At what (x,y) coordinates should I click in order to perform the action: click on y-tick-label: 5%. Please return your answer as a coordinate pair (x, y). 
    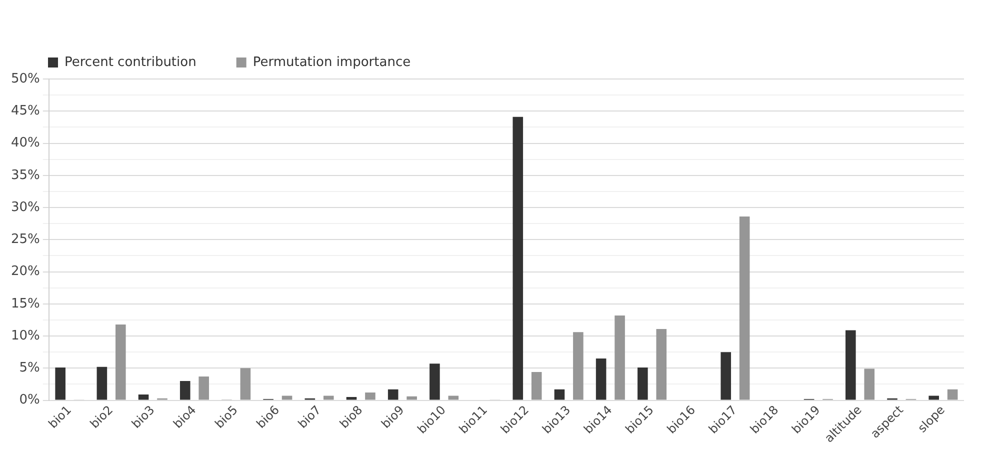
    Looking at the image, I should click on (29, 368).